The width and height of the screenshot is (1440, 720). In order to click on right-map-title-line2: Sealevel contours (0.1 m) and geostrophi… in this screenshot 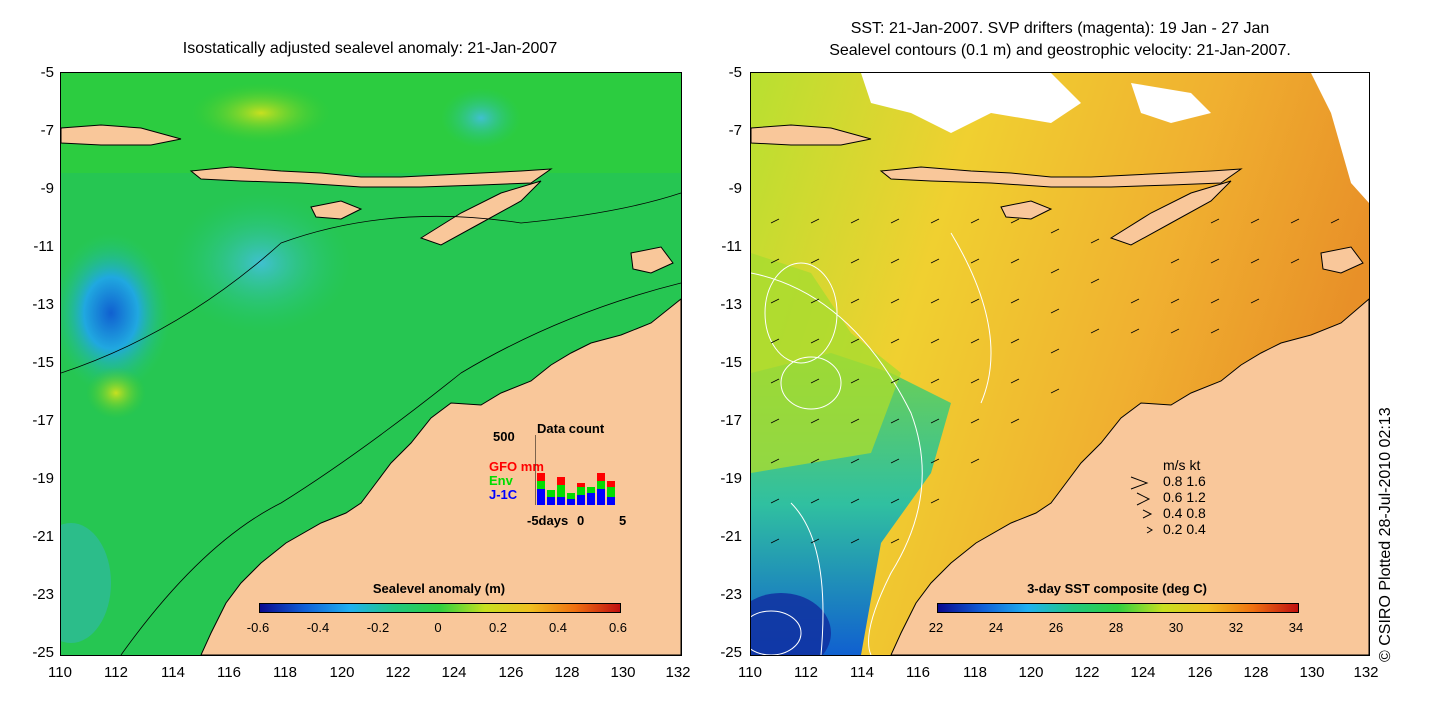, I will do `click(1060, 50)`.